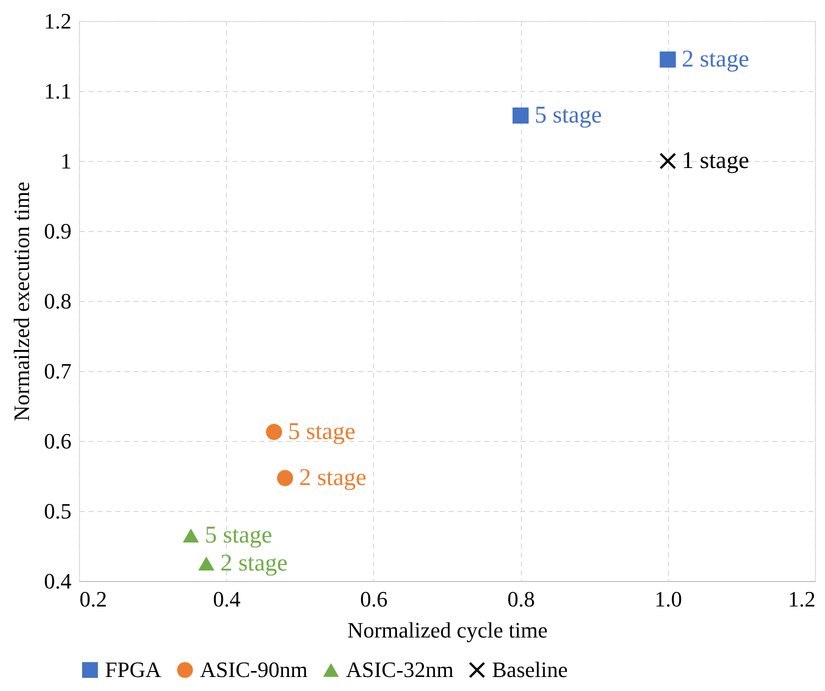  What do you see at coordinates (58, 301) in the screenshot?
I see `y-tick-label: 0.8` at bounding box center [58, 301].